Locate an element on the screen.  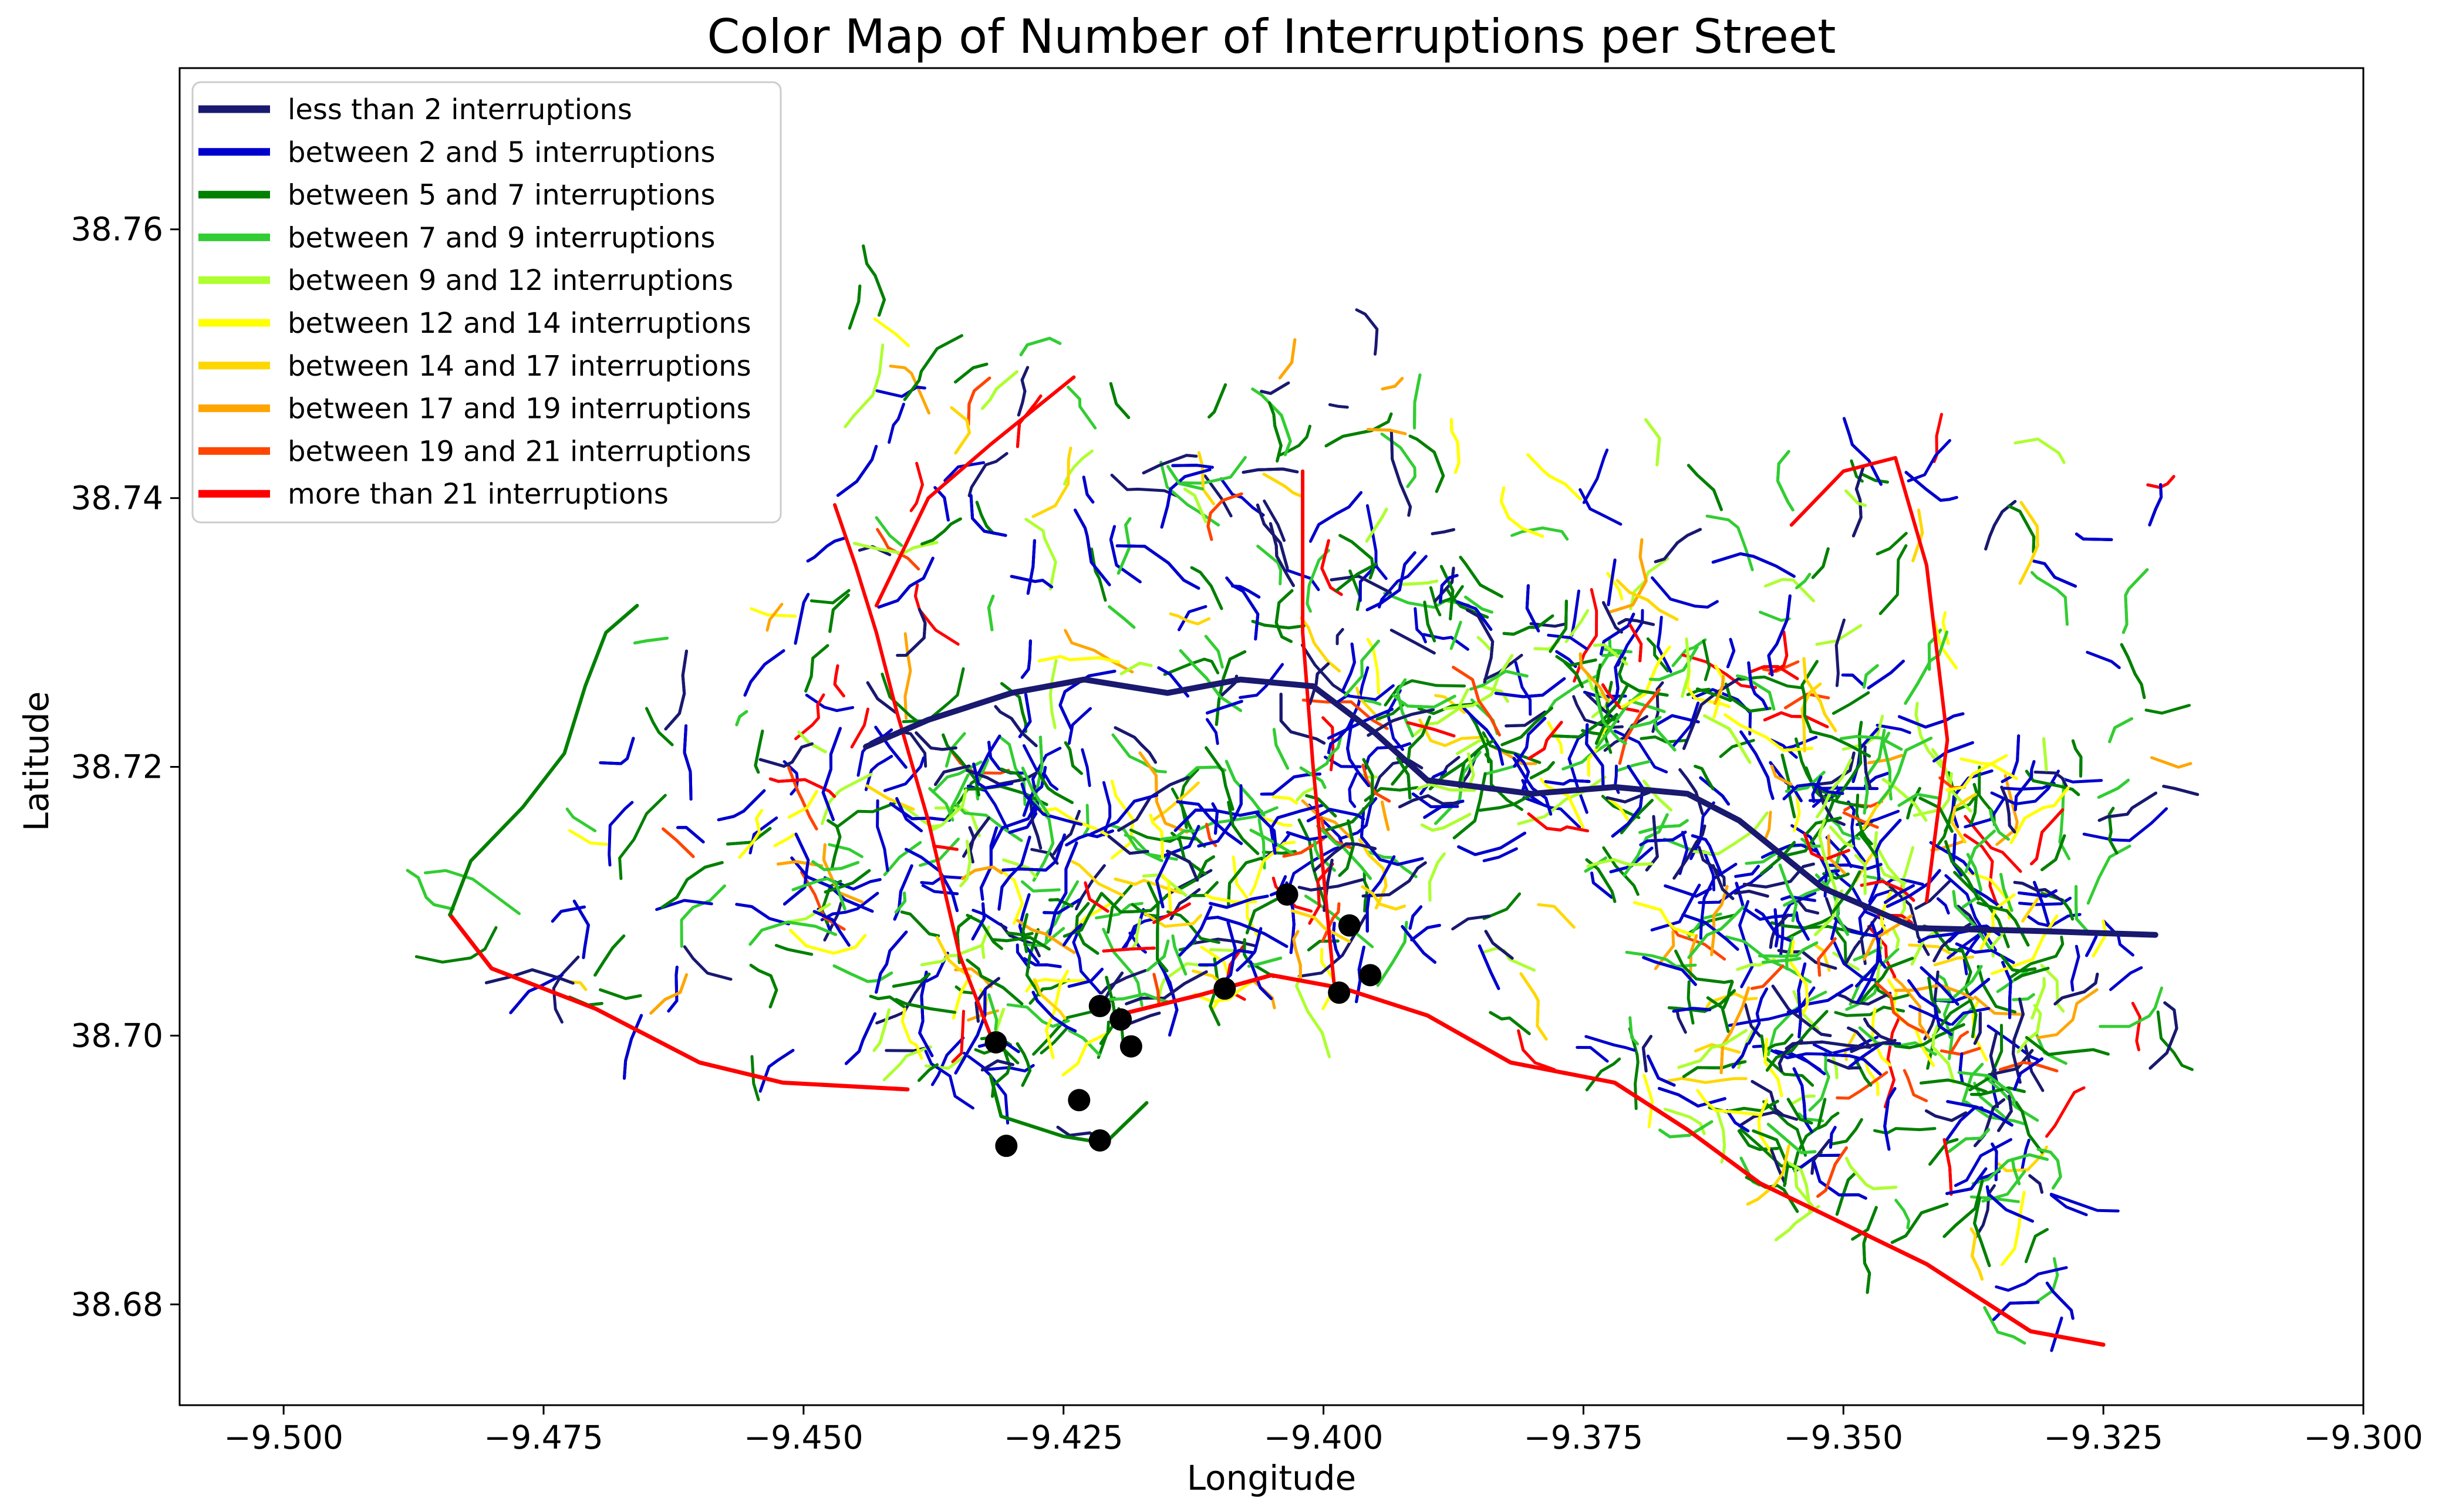
x-tick-label: −9.300 is located at coordinates (2363, 1437).